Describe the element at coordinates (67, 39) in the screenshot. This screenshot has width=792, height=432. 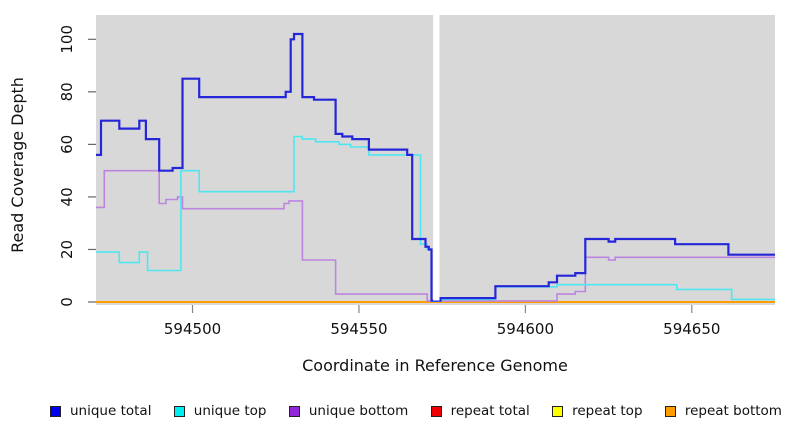
I see `y-tick-label: 100` at that location.